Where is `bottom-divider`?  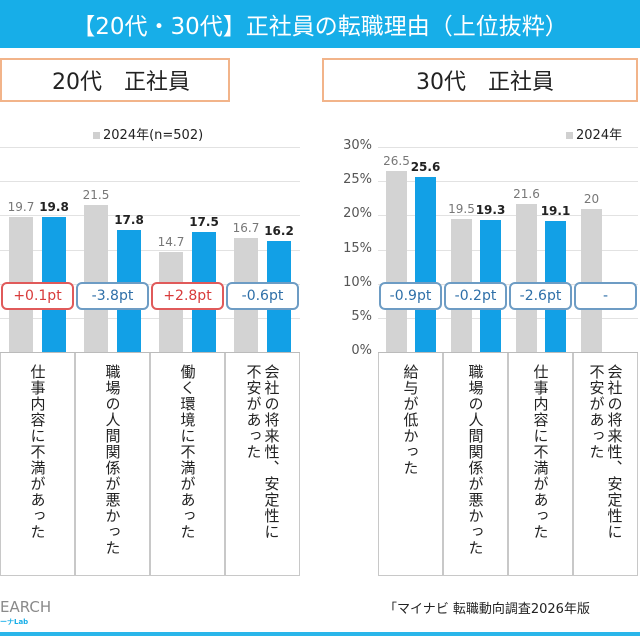 bottom-divider is located at coordinates (320, 634).